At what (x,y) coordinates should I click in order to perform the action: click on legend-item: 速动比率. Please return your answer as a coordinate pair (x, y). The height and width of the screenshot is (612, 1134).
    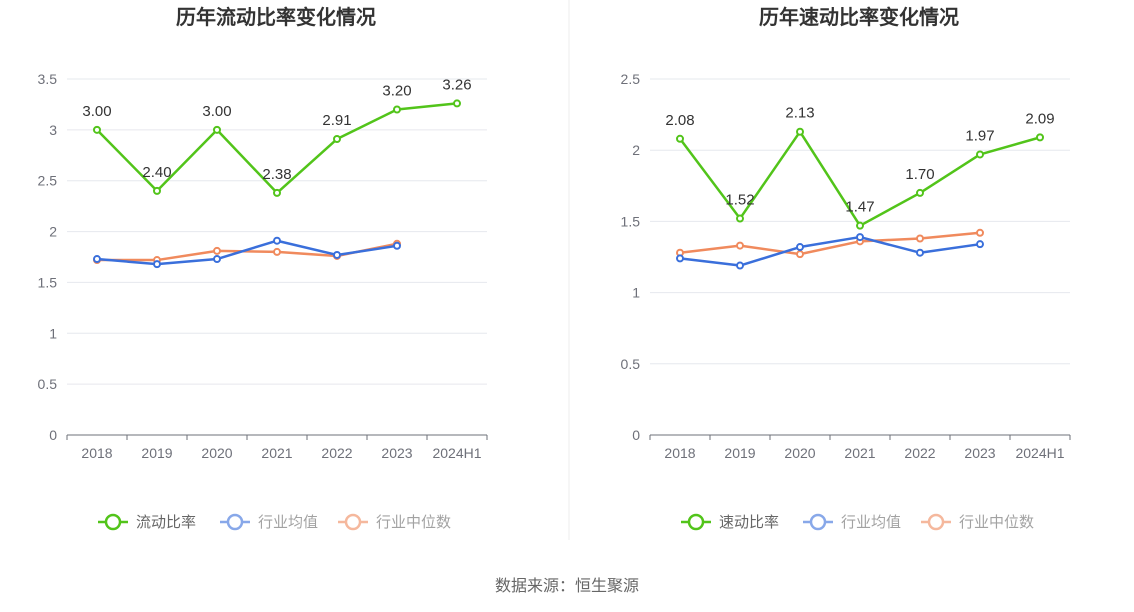
    Looking at the image, I should click on (730, 522).